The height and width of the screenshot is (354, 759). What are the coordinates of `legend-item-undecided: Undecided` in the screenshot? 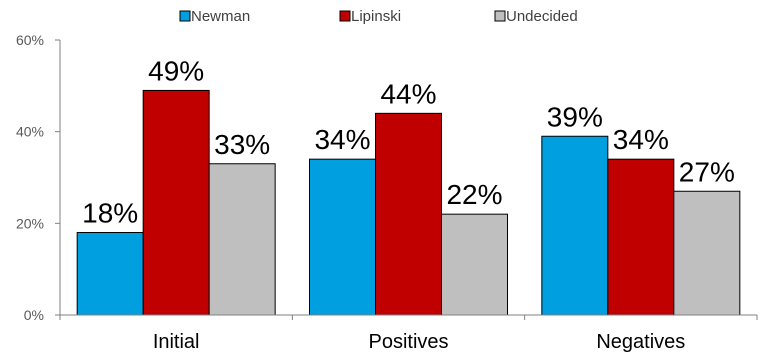 It's located at (536, 16).